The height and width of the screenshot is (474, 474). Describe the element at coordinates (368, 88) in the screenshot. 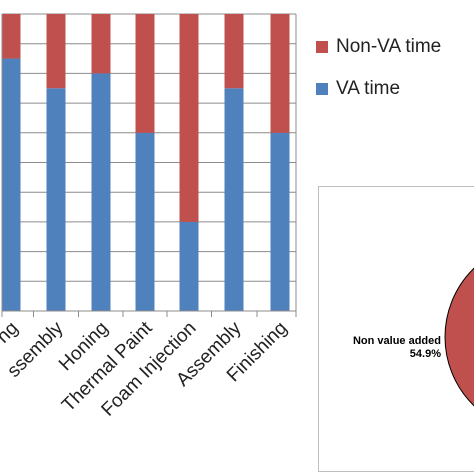

I see `legend-label-va: VA time` at that location.